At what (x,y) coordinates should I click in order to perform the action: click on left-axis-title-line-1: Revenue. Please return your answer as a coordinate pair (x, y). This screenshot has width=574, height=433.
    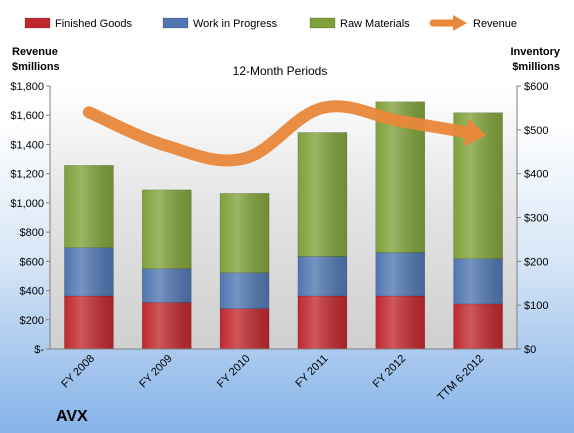
    Looking at the image, I should click on (35, 52).